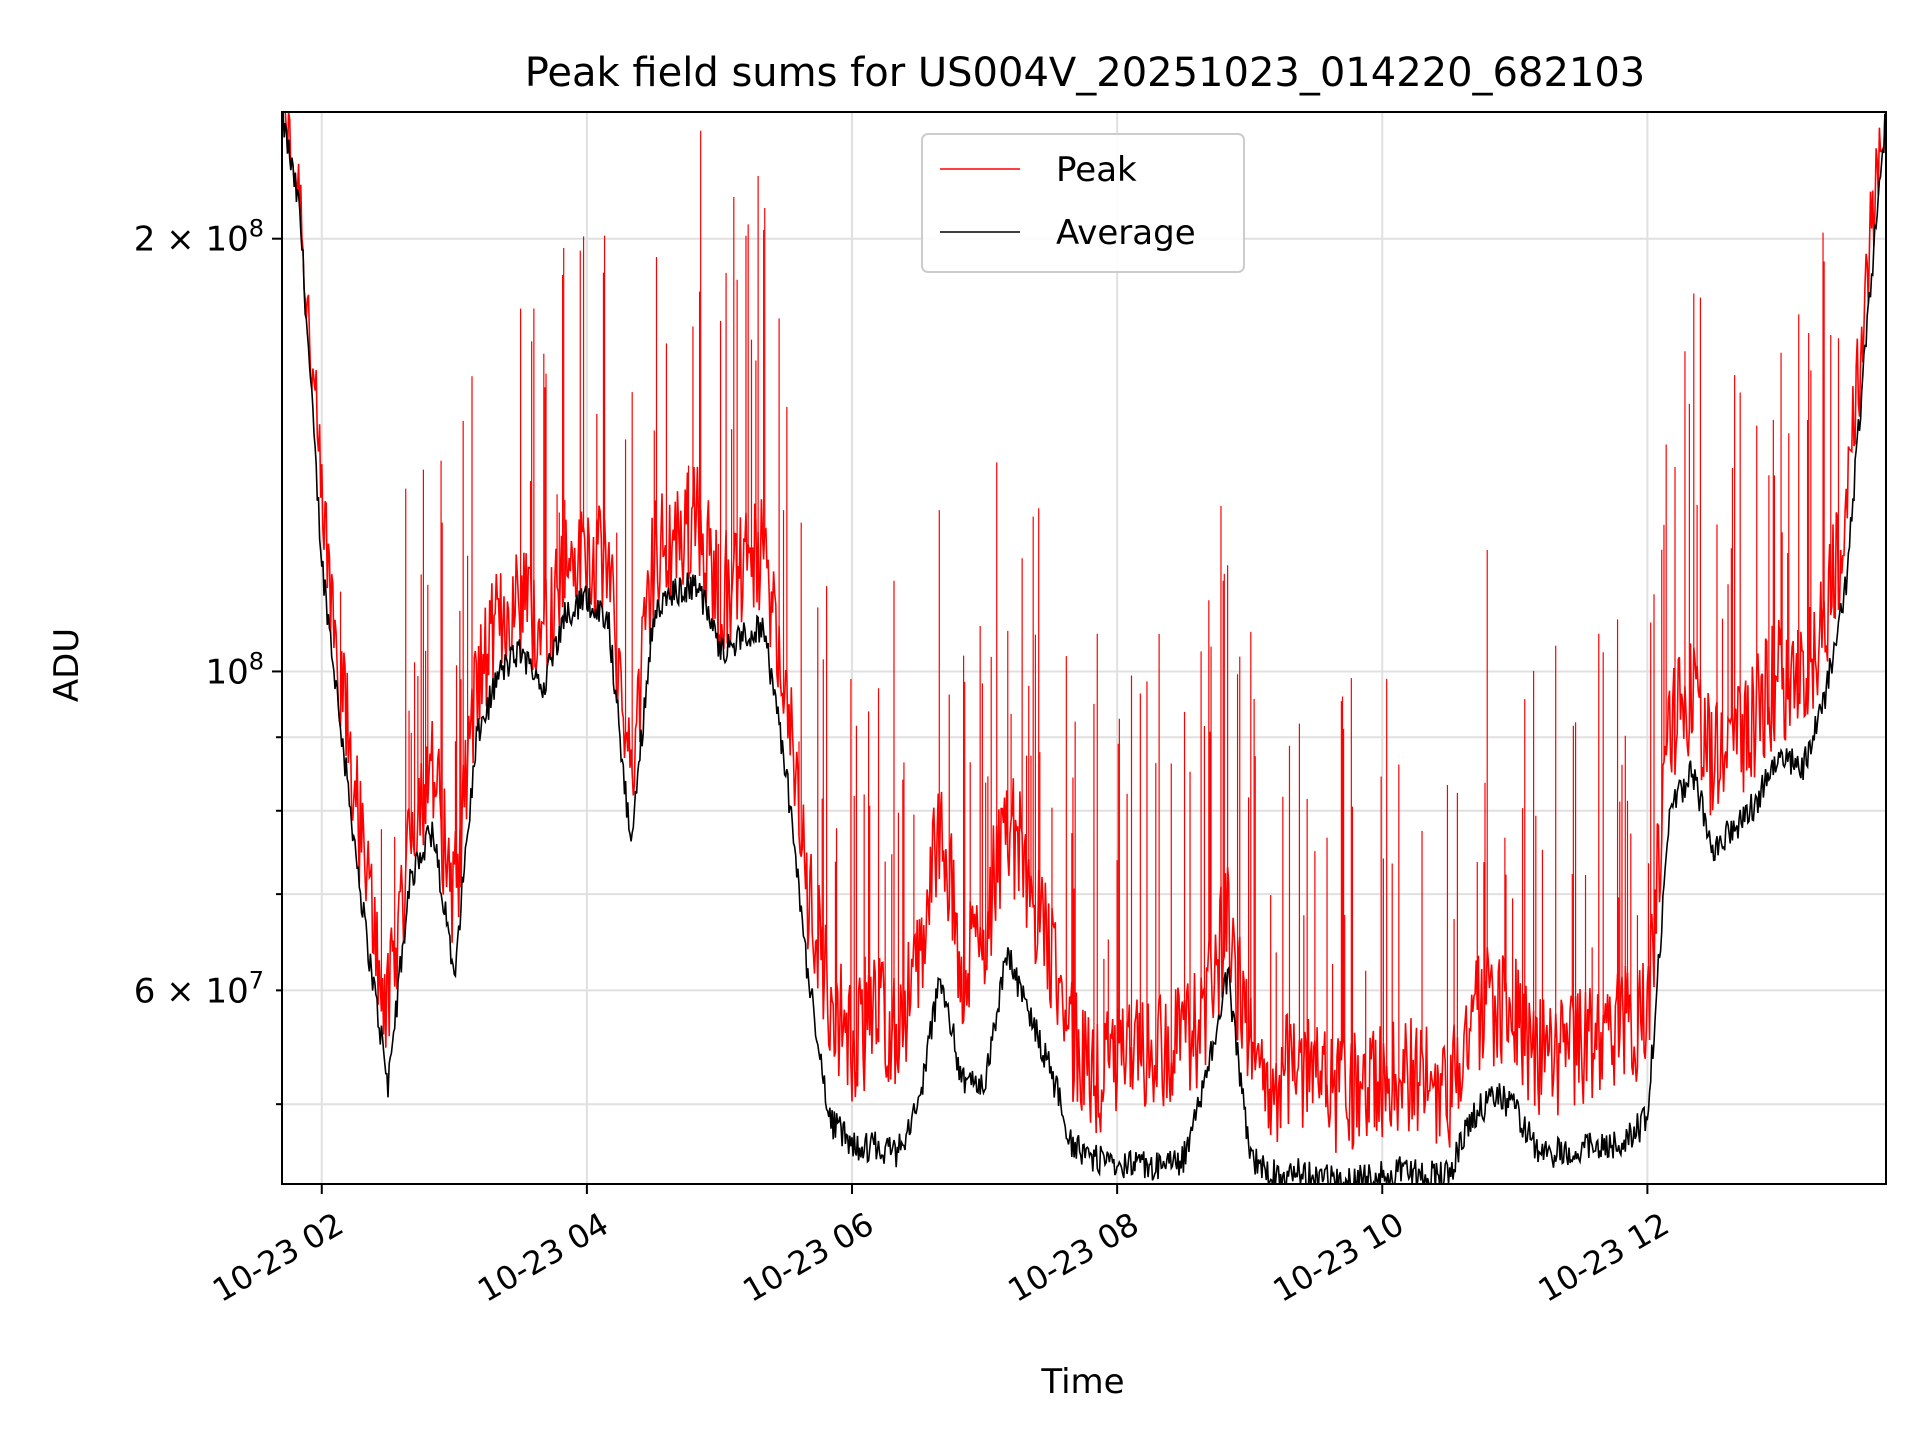 The width and height of the screenshot is (1920, 1440). What do you see at coordinates (1082, 1382) in the screenshot?
I see `x-axis-label: Time` at bounding box center [1082, 1382].